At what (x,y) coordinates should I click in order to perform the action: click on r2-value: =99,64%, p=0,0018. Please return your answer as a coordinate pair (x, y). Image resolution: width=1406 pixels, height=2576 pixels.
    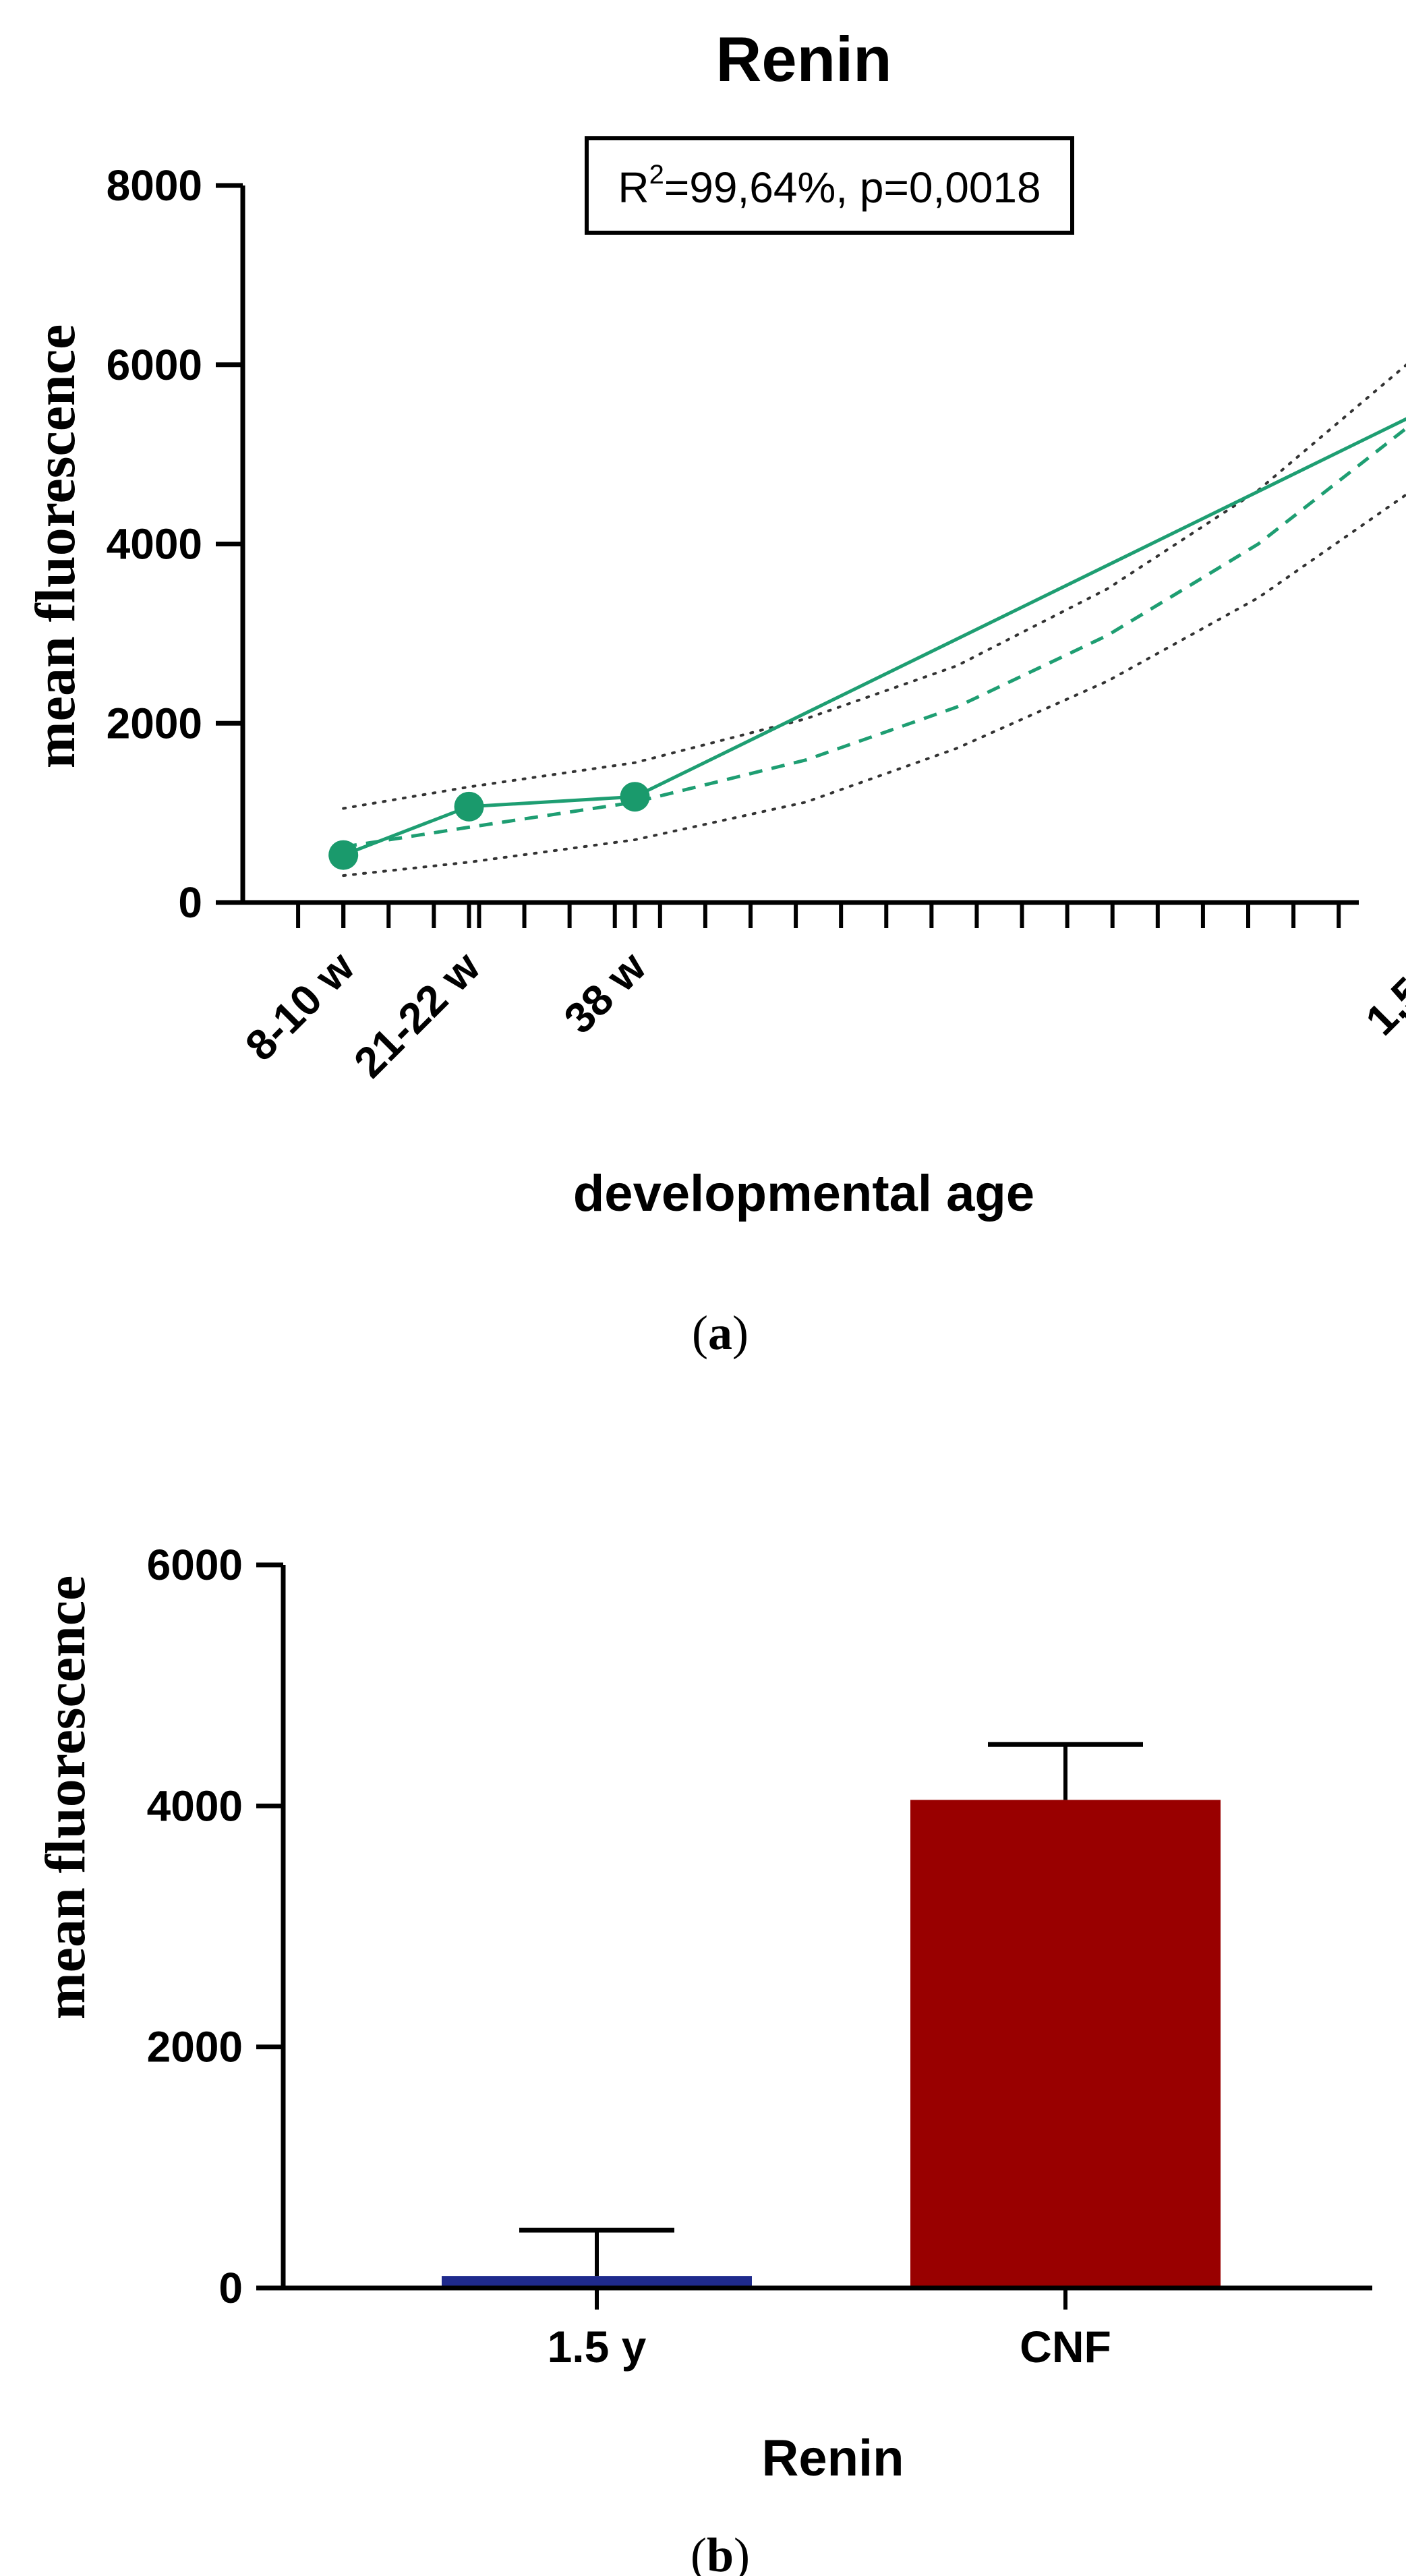
    Looking at the image, I should click on (852, 187).